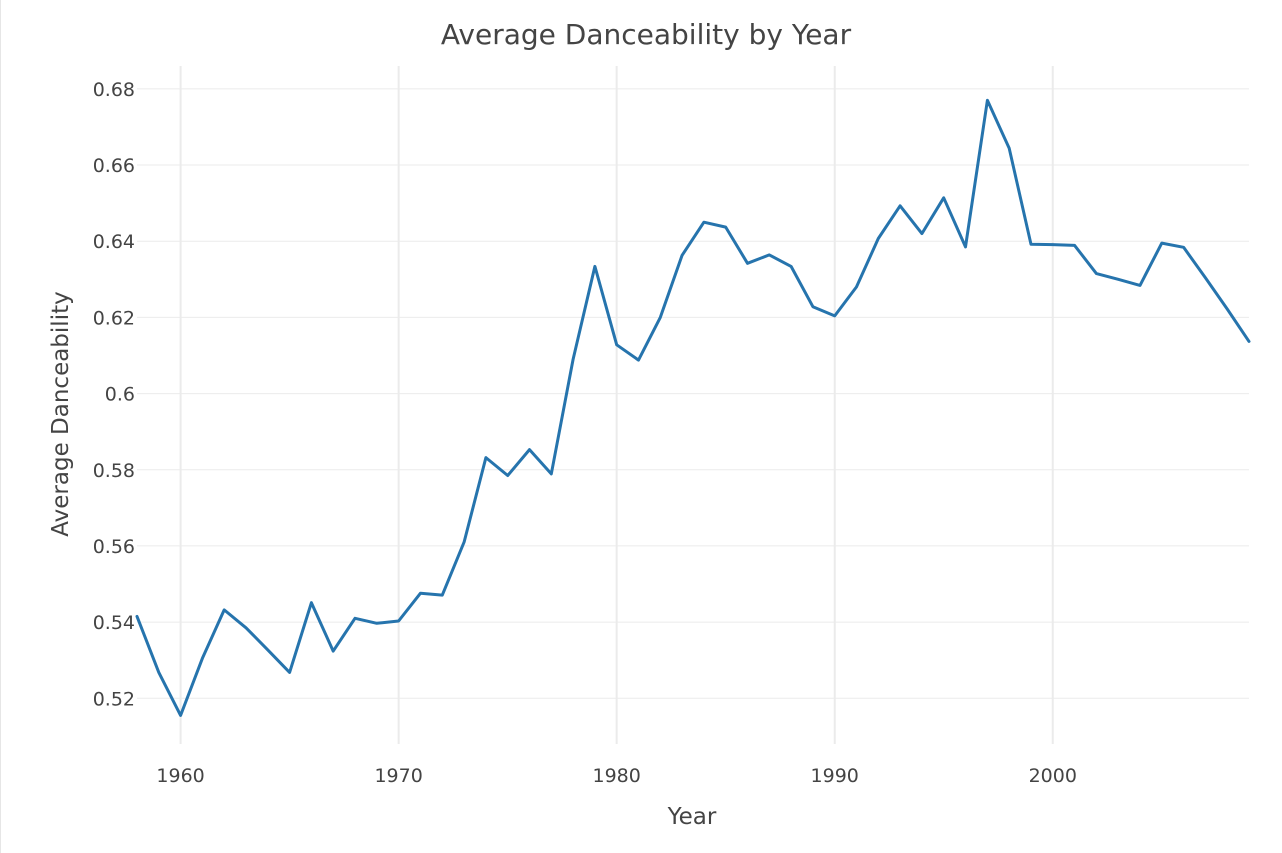 This screenshot has width=1282, height=853. Describe the element at coordinates (61, 413) in the screenshot. I see `y-axis-title: Average Danceability` at that location.